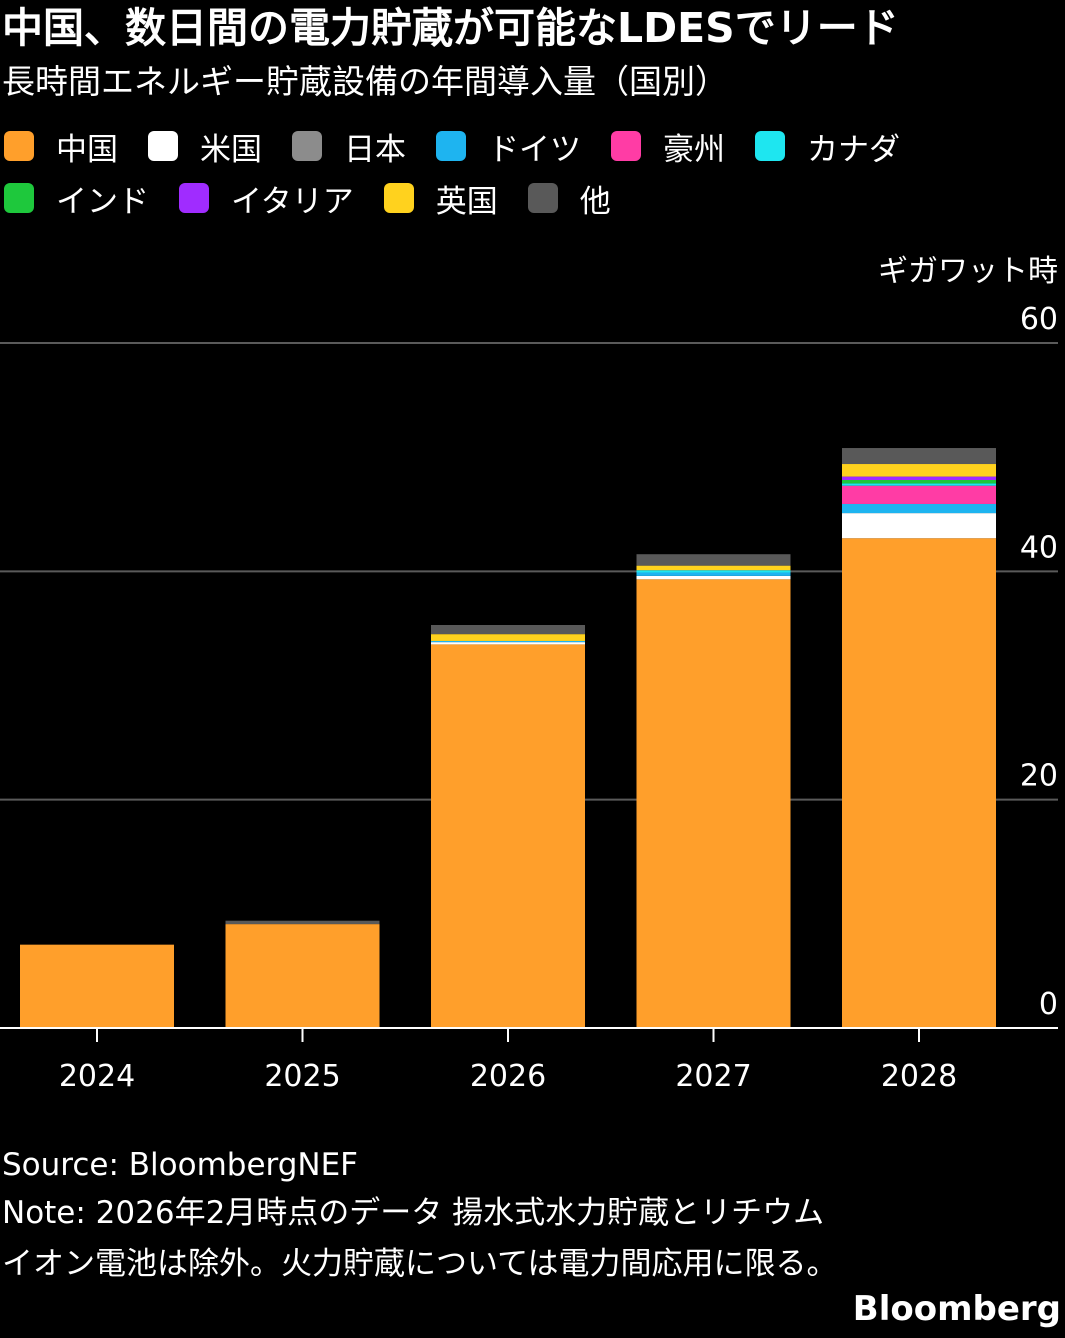 This screenshot has height=1338, width=1065. I want to click on legend-item: カナダ, so click(827, 146).